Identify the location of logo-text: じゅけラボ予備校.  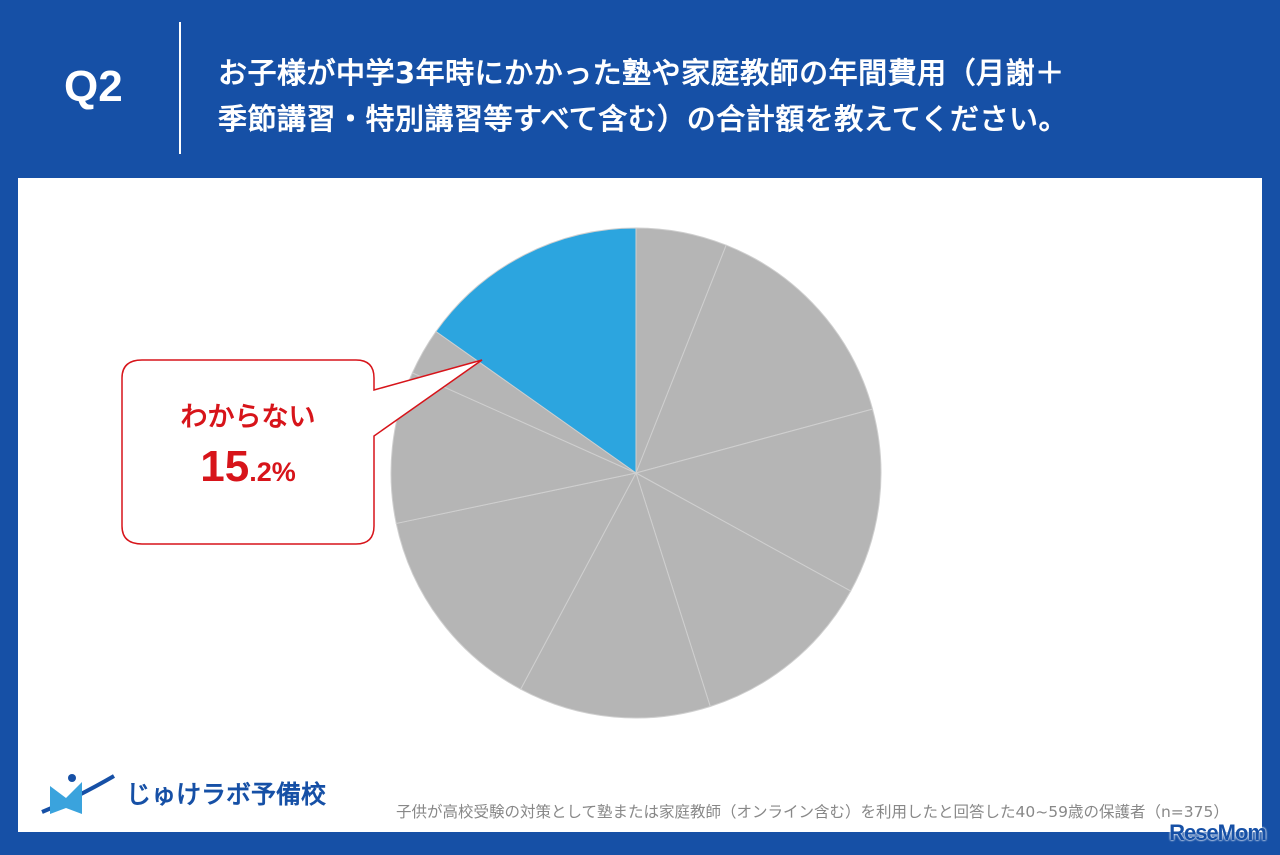
(226, 794).